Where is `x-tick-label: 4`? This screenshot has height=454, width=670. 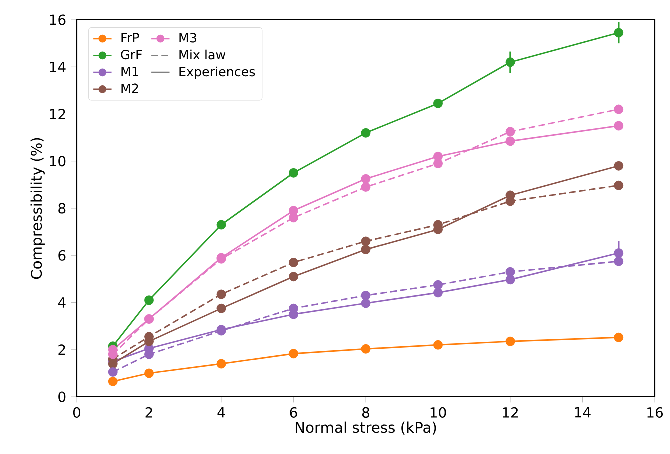 x-tick-label: 4 is located at coordinates (222, 412).